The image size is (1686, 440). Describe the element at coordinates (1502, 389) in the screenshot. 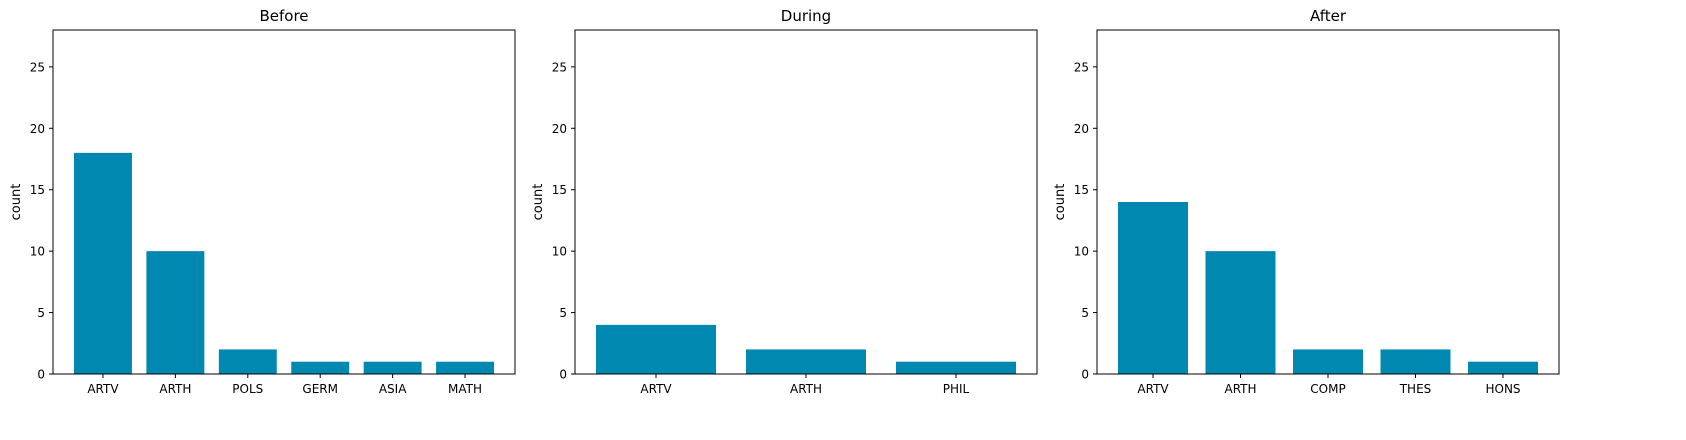

I see `x-tick-label: HONS` at that location.